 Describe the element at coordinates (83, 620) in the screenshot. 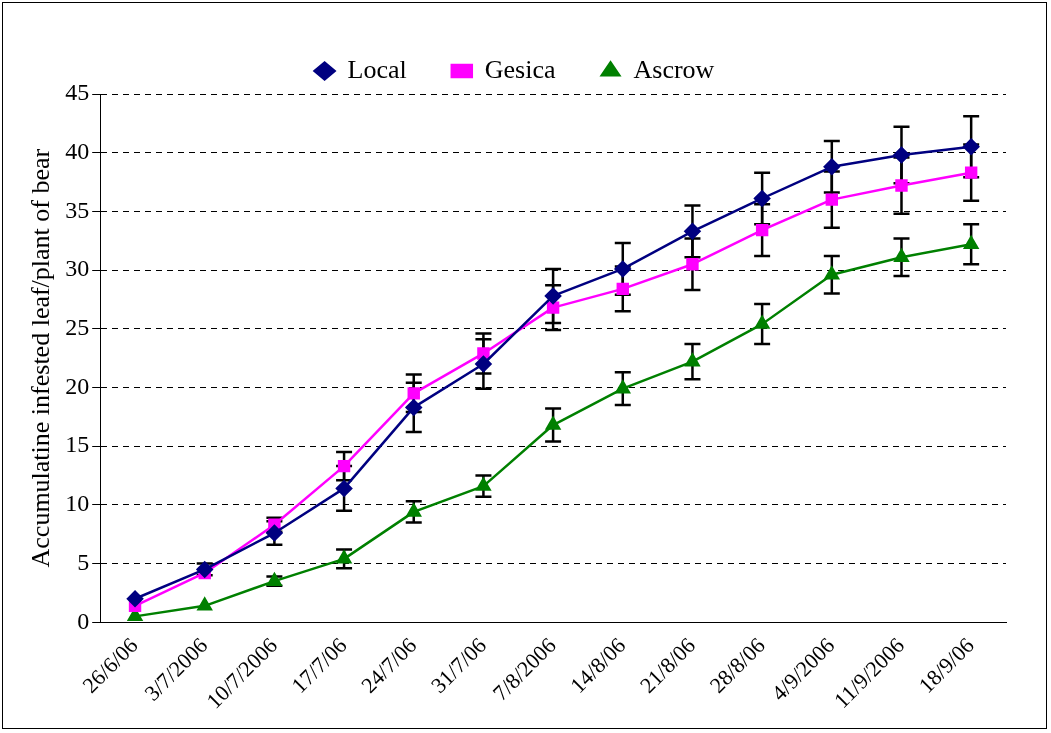

I see `y-tick-label: 0` at that location.